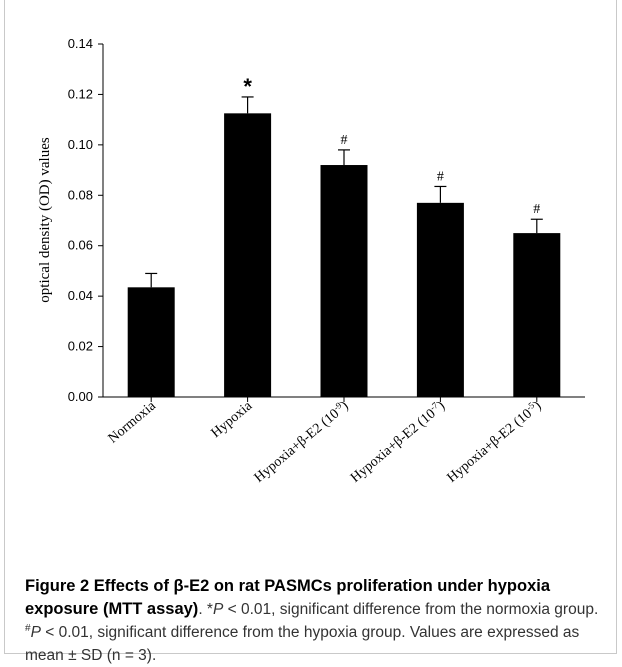  I want to click on y-tick-label: 0.14, so click(80, 43).